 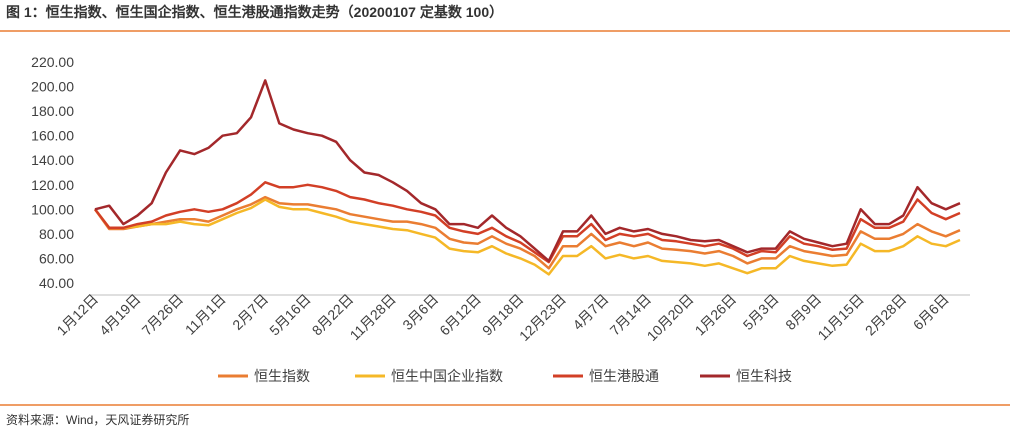 What do you see at coordinates (52, 185) in the screenshot?
I see `y-tick-label: 120.00` at bounding box center [52, 185].